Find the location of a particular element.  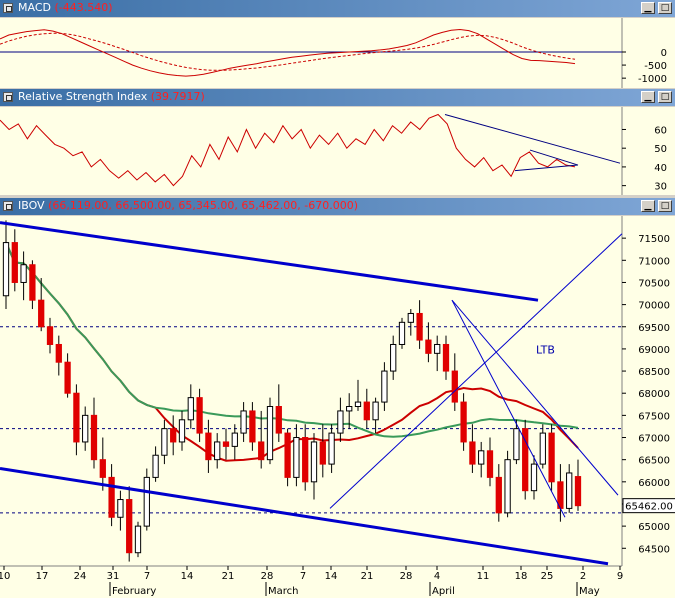

month-label: May is located at coordinates (589, 591).